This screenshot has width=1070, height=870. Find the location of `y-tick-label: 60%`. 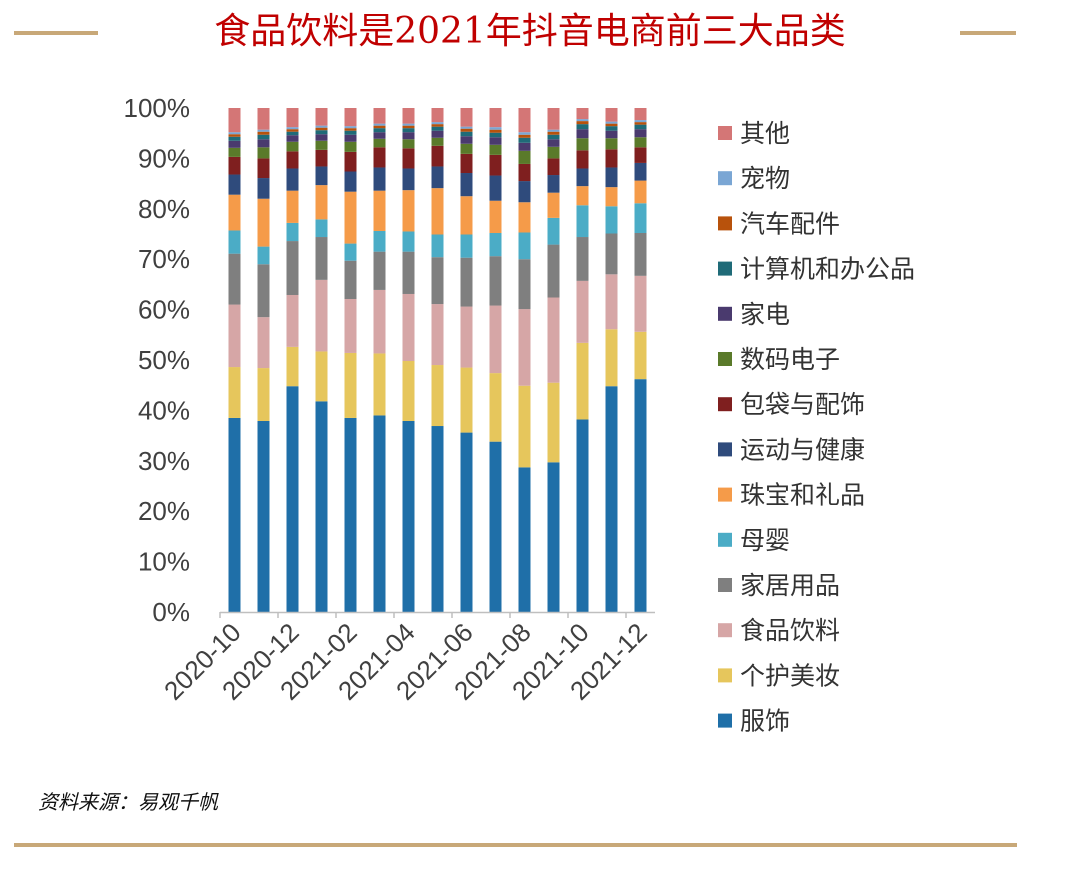

y-tick-label: 60% is located at coordinates (164, 310).